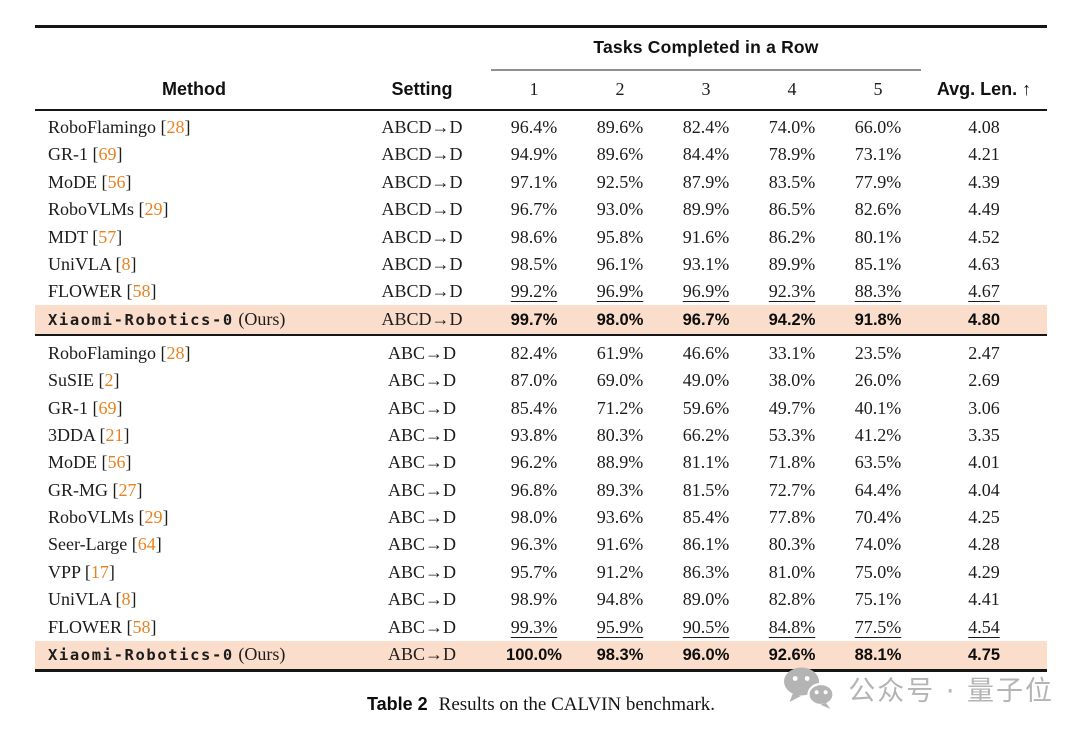 This screenshot has height=743, width=1080. What do you see at coordinates (620, 209) in the screenshot?
I see `cell-value: 93.0%` at bounding box center [620, 209].